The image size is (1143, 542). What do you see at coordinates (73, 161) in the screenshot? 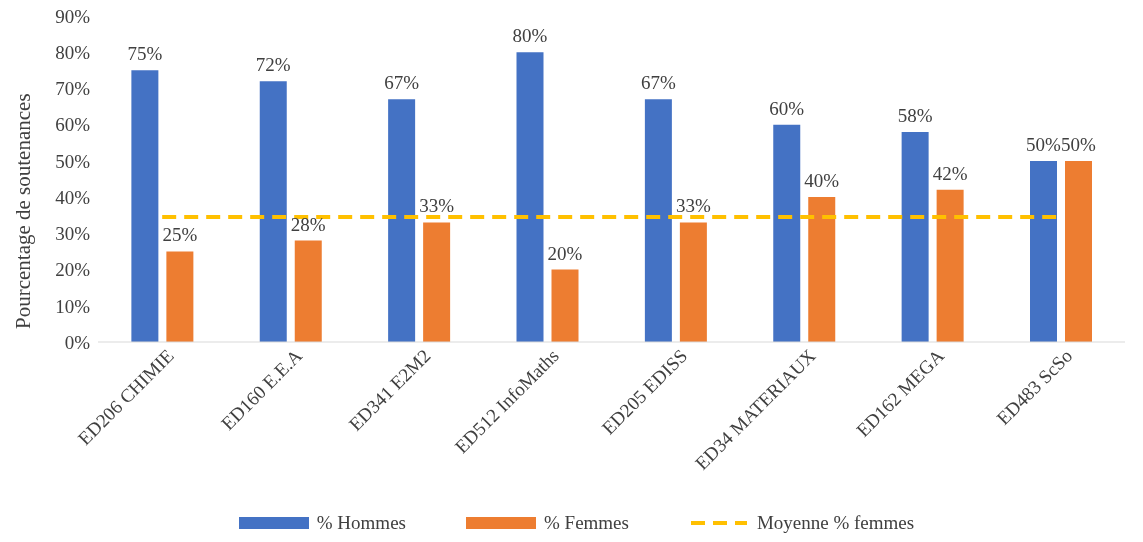
I see `y-tick-label: 50%` at bounding box center [73, 161].